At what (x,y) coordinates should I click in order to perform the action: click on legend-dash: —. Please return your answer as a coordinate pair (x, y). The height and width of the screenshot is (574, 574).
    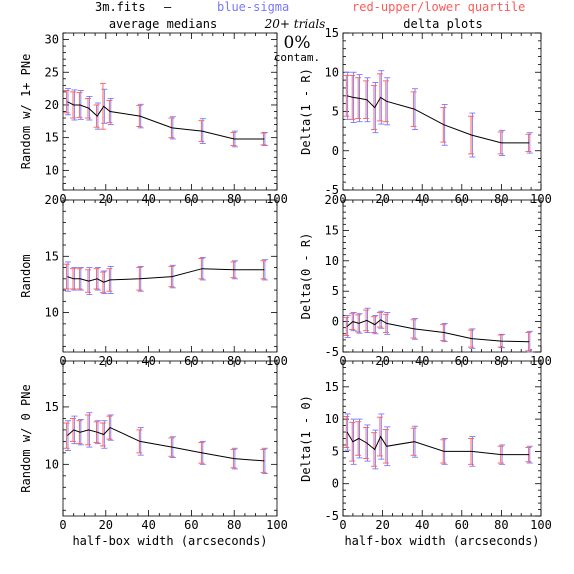
    Looking at the image, I should click on (168, 7).